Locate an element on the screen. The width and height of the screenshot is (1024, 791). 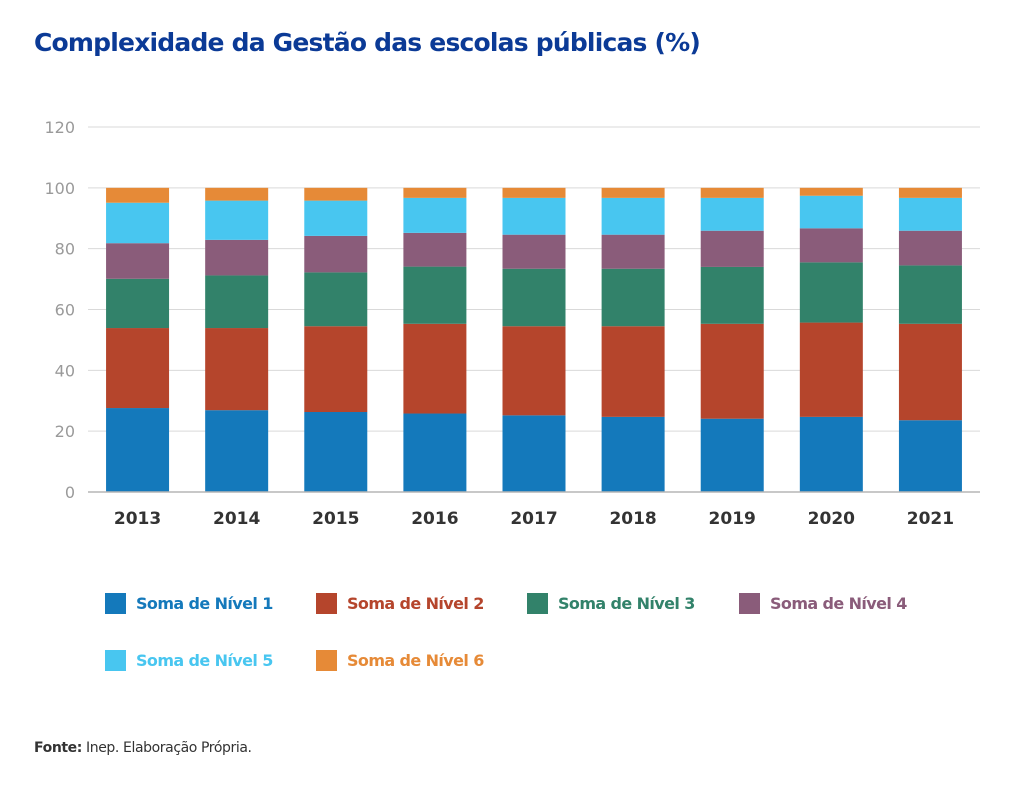
x-tick-label: 2017 is located at coordinates (533, 519).